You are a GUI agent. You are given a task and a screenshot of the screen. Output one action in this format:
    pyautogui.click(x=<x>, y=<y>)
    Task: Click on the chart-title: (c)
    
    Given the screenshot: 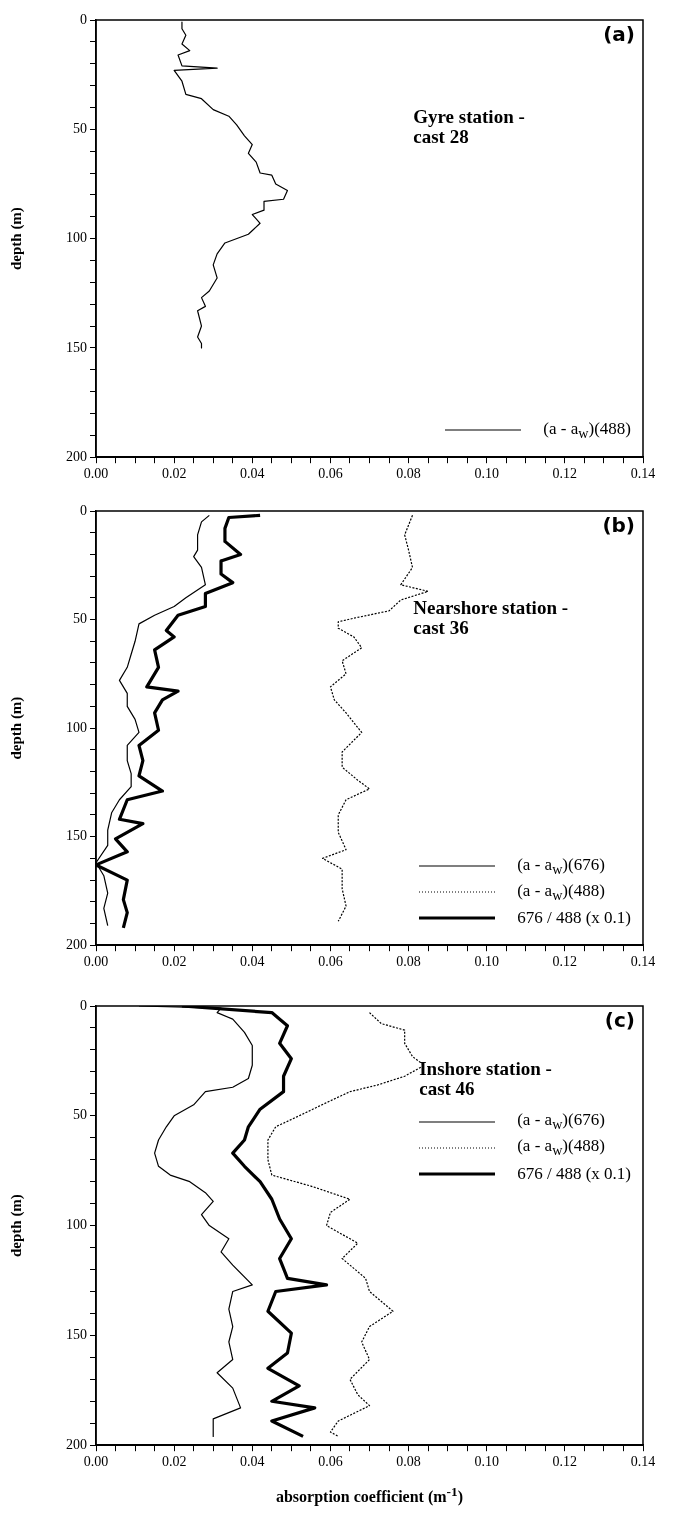 What is the action you would take?
    pyautogui.click(x=619, y=1020)
    